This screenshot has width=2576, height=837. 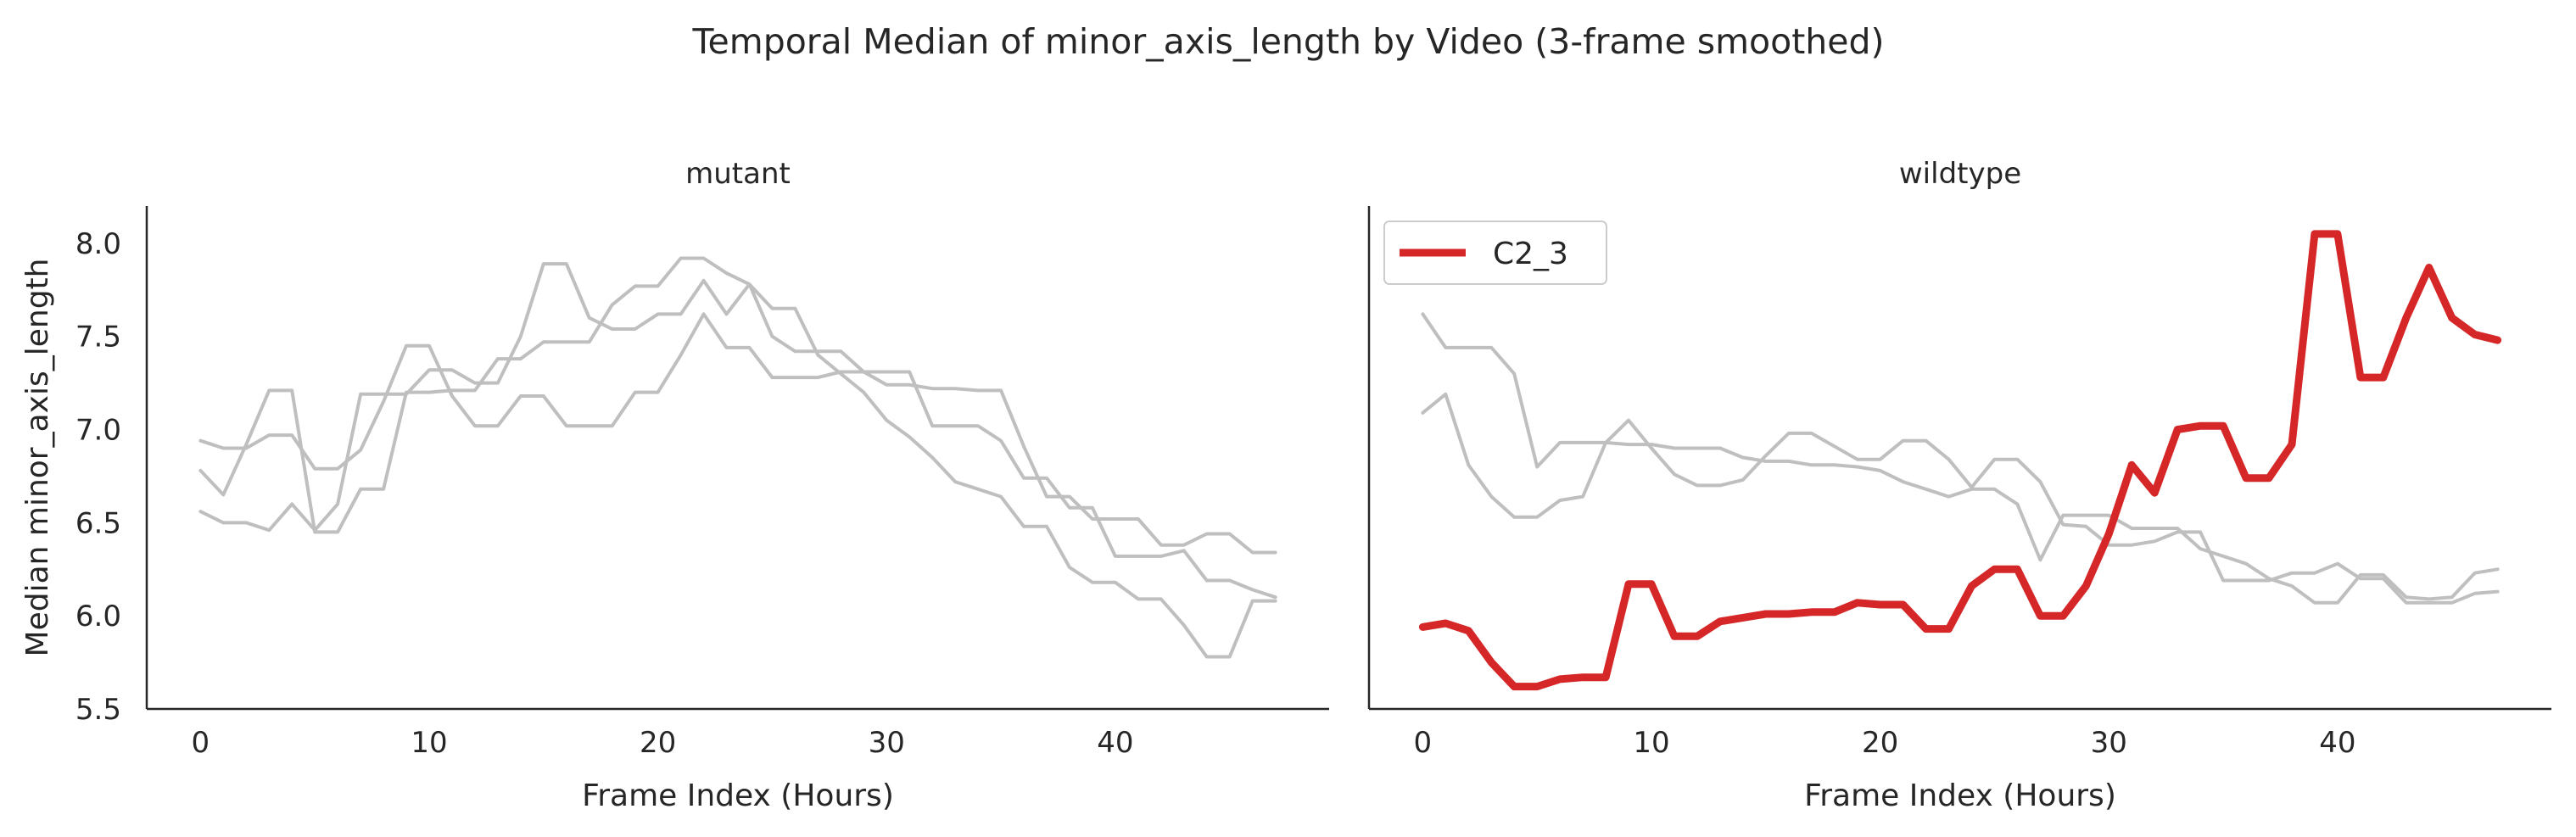 I want to click on y-axis-label: Median minor_axis_length, so click(x=37, y=458).